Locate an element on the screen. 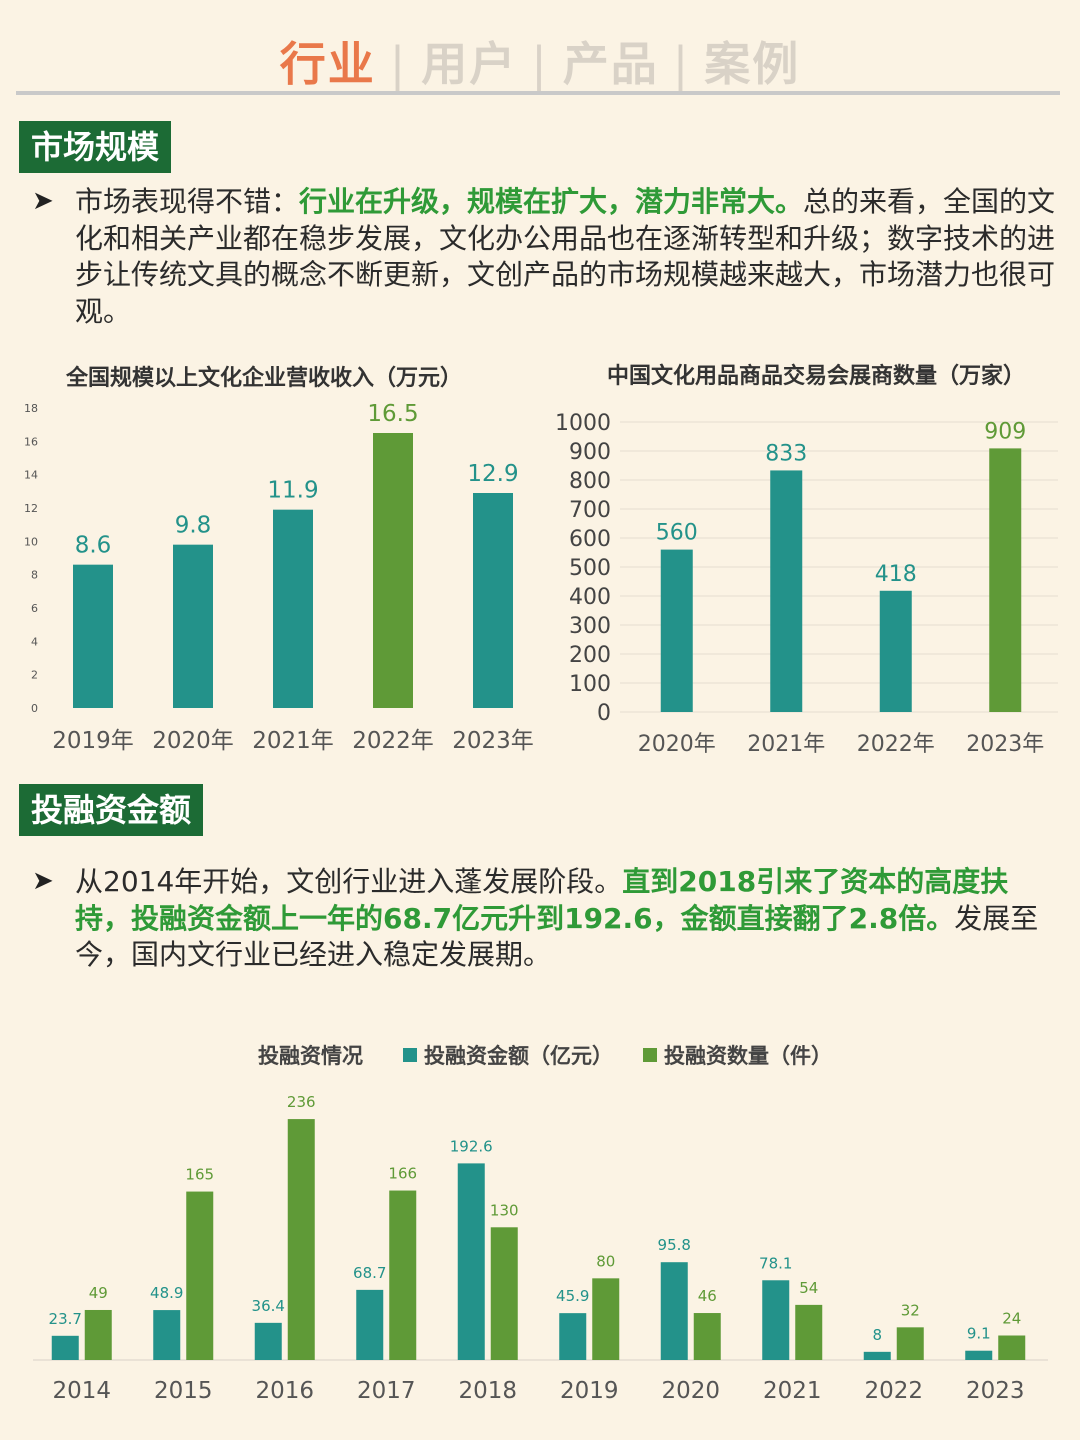 This screenshot has width=1080, height=1440. para-text: 发展至今，国内文行业已经进入稳定发展期。 is located at coordinates (557, 936).